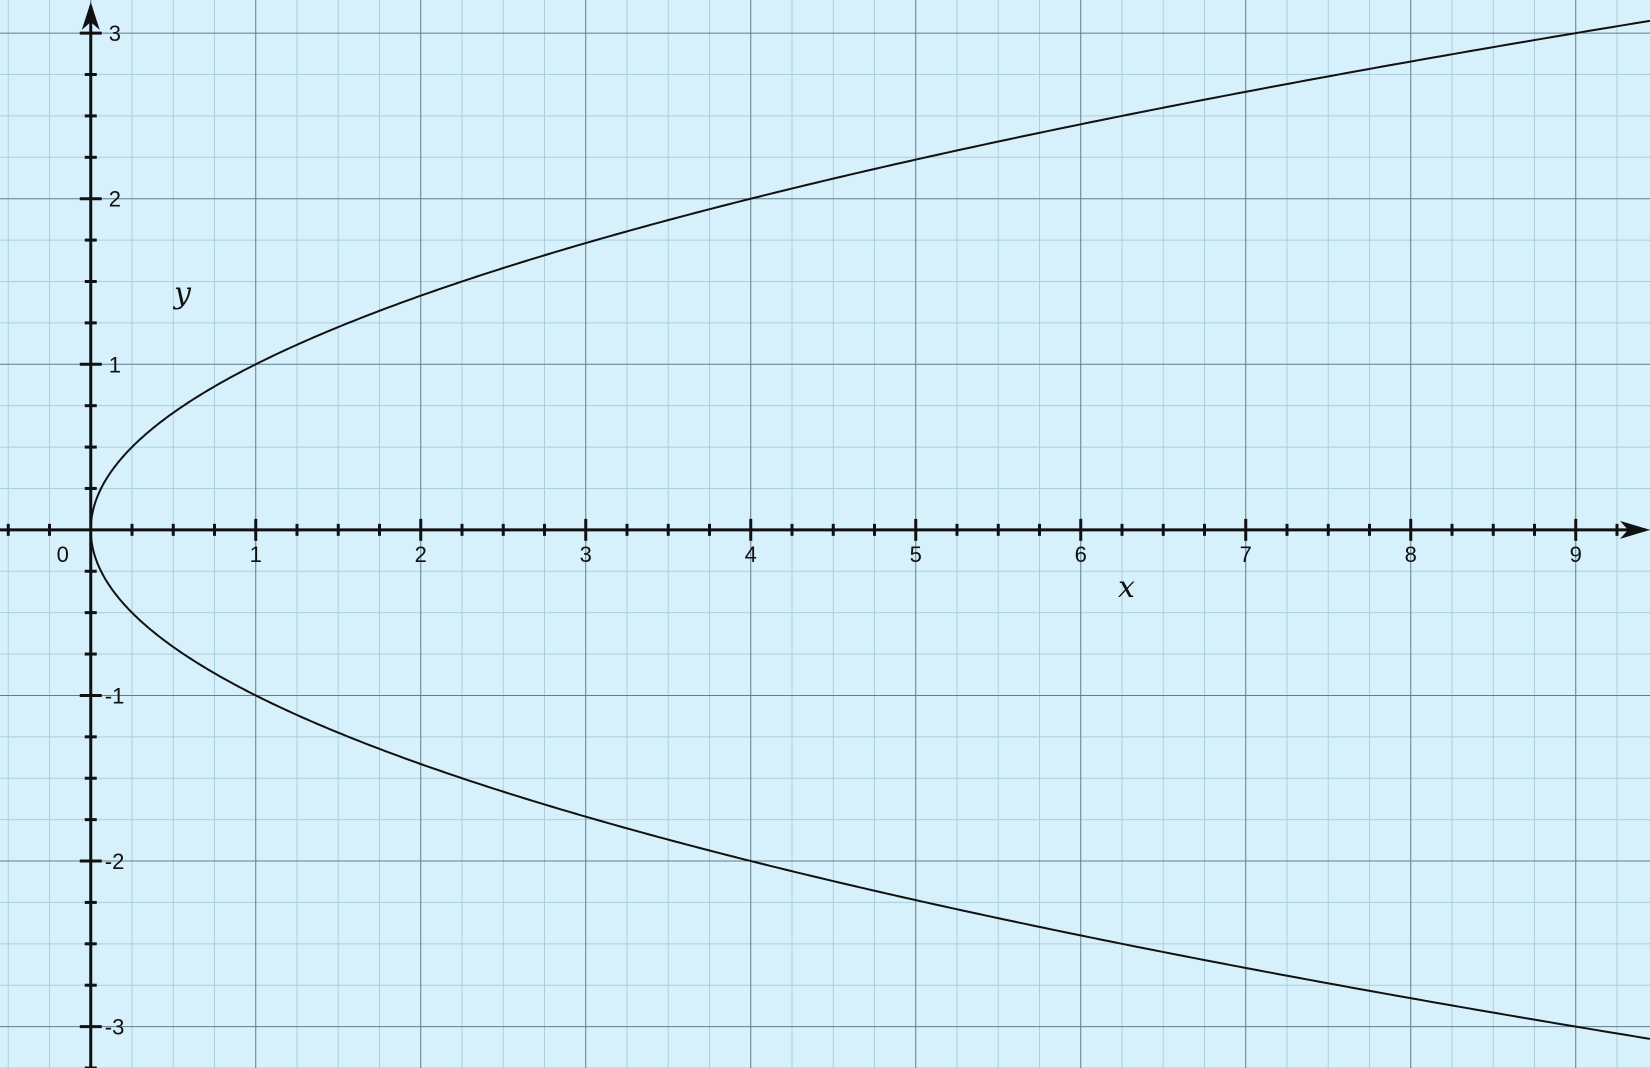 Image resolution: width=1650 pixels, height=1068 pixels. I want to click on y-tick-label: 1, so click(115, 364).